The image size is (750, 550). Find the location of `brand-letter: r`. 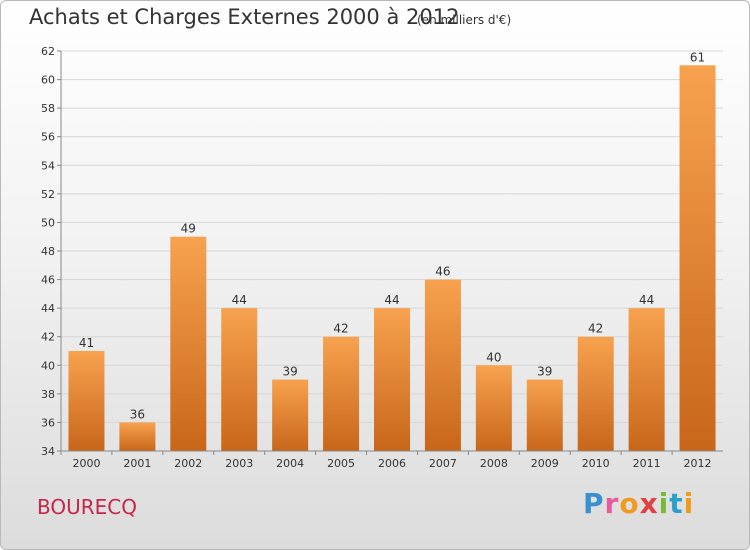

brand-letter: r is located at coordinates (612, 503).